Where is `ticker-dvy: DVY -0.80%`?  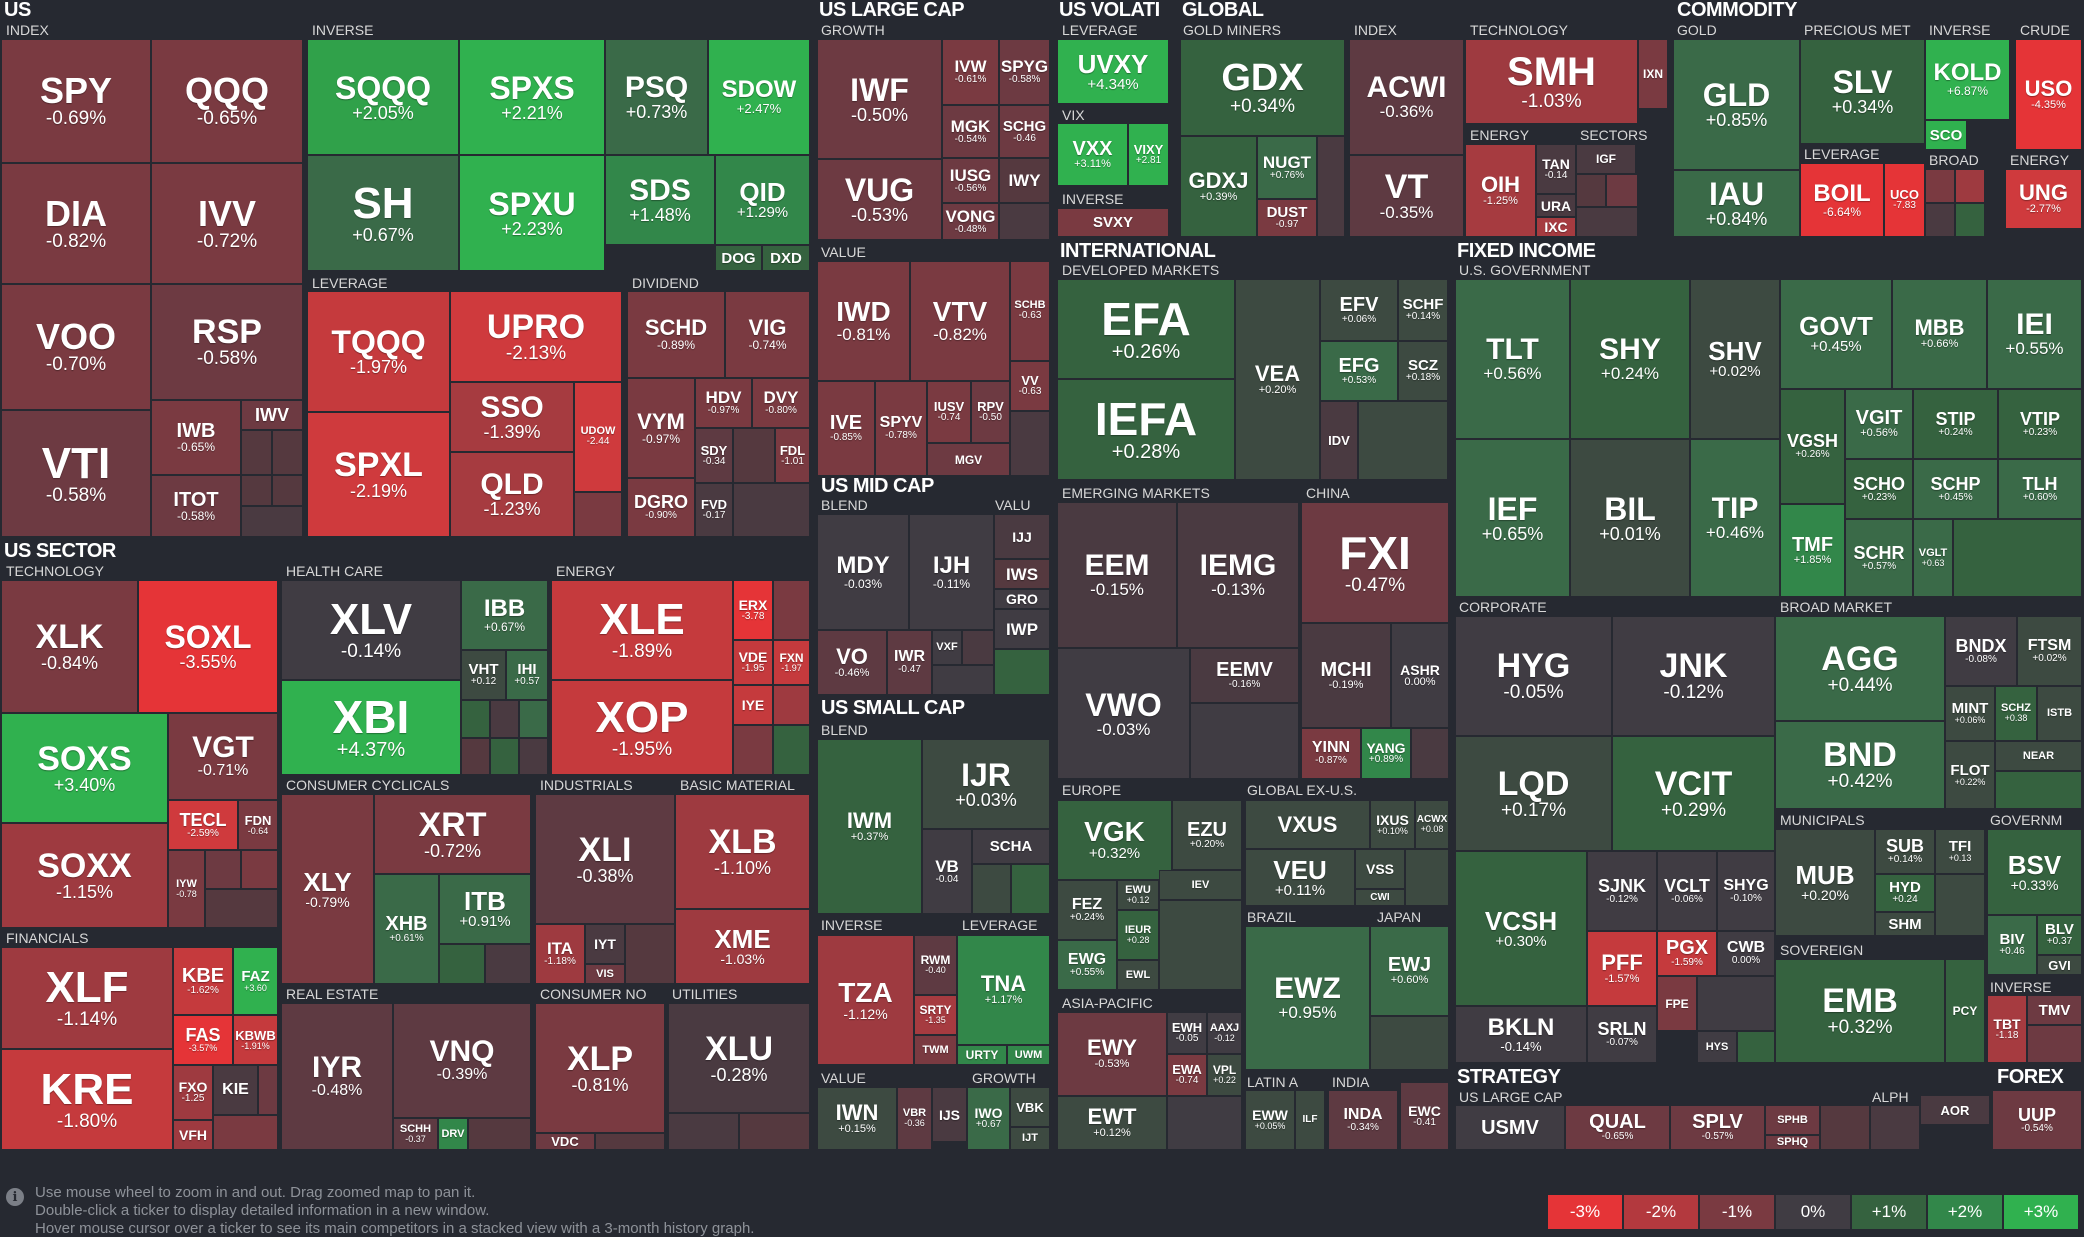 ticker-dvy: DVY -0.80% is located at coordinates (781, 403).